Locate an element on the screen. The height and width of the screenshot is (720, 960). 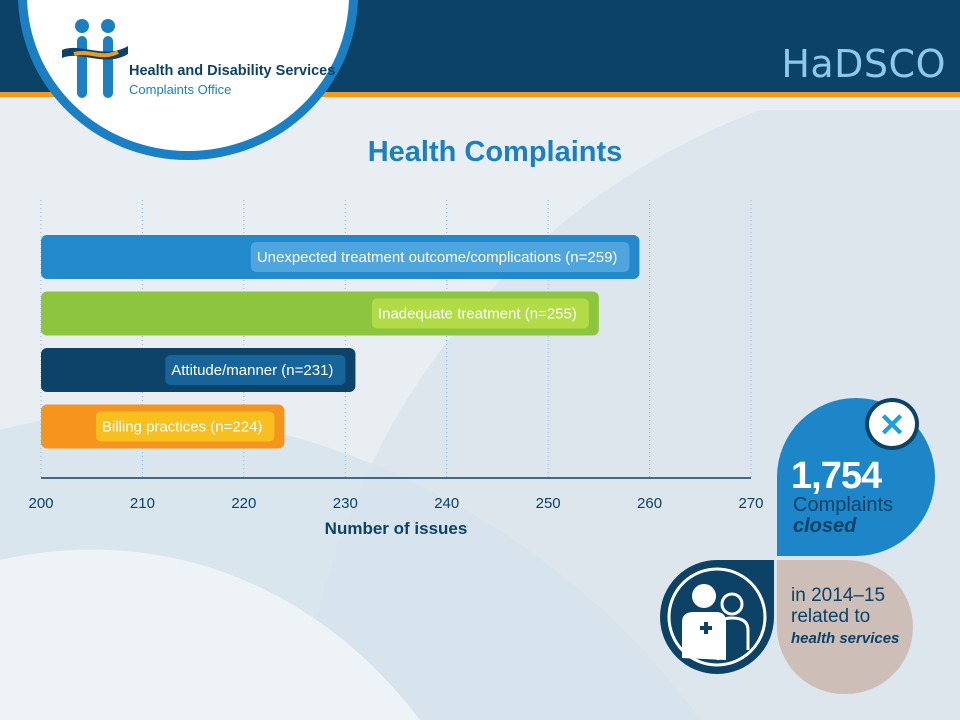
x-tick-label: 220 is located at coordinates (243, 503).